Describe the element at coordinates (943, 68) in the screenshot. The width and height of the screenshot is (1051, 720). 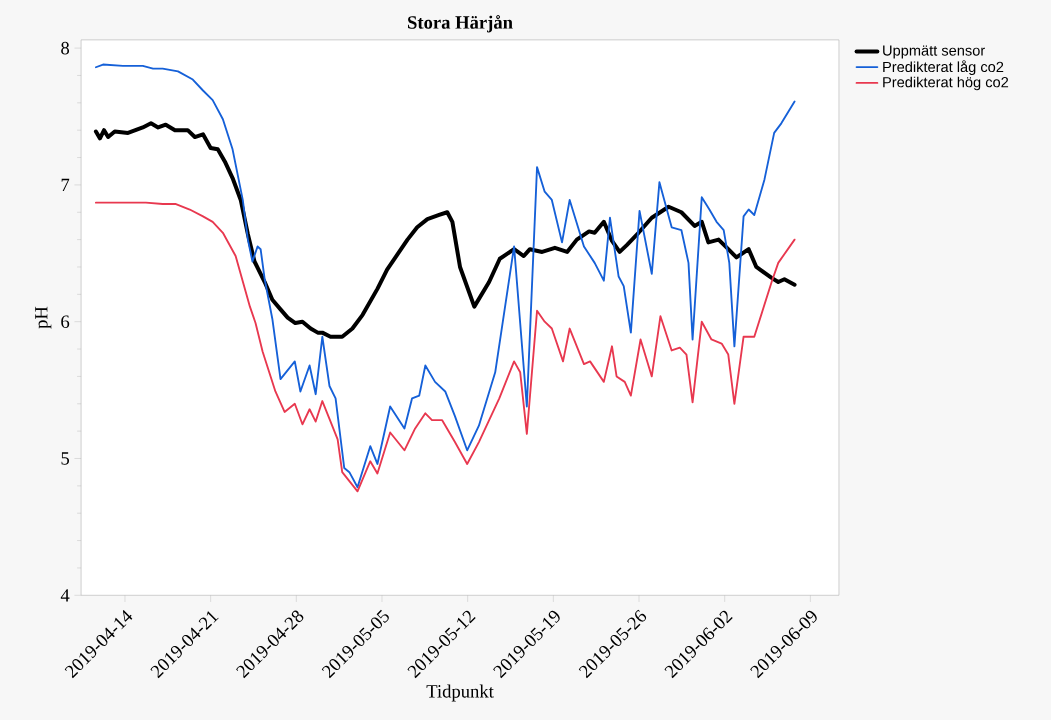
I see `legend-label: Predikterat låg co2` at that location.